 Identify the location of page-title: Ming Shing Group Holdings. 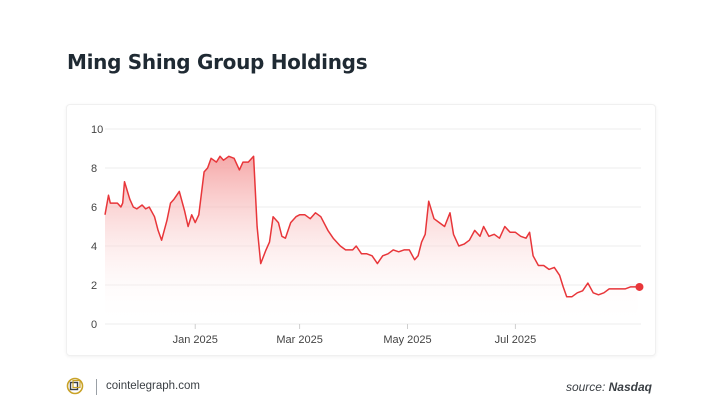
(217, 62).